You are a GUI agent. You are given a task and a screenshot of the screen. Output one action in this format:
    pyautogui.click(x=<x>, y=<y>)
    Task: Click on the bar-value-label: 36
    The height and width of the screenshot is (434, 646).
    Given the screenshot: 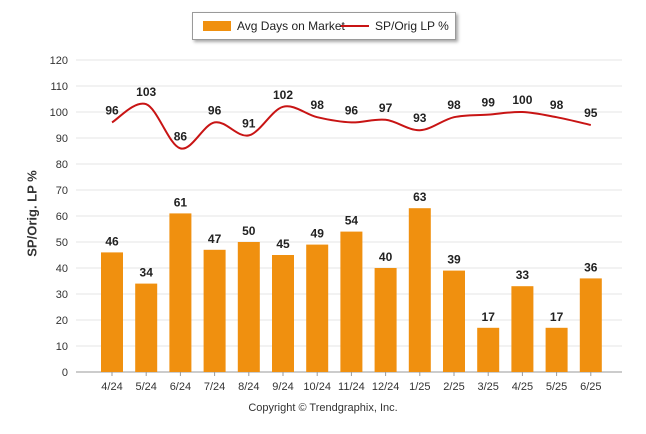 What is the action you would take?
    pyautogui.click(x=591, y=267)
    